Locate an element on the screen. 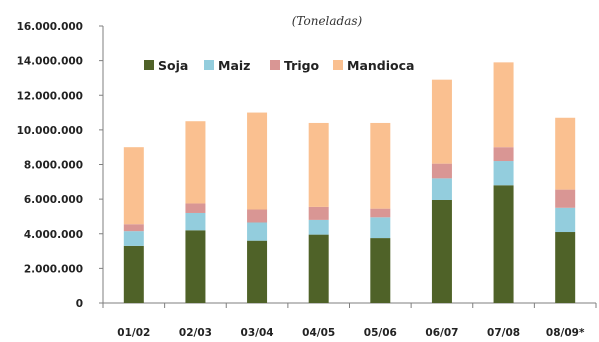 The width and height of the screenshot is (599, 342). y-tick-label: 6.000.000 is located at coordinates (53, 200).